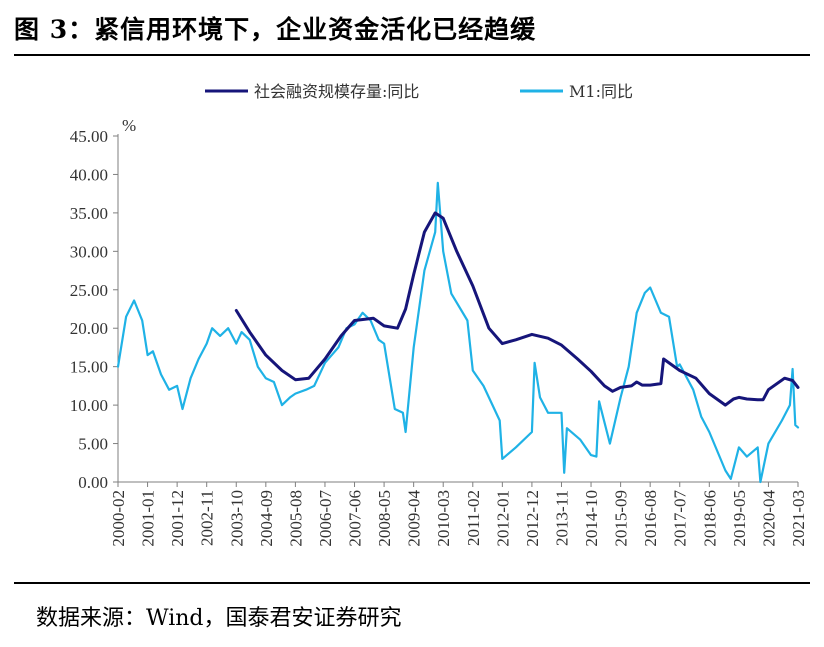  What do you see at coordinates (275, 29) in the screenshot?
I see `figure-title: 图 3：紧信用环境下，企业资金活化已经趋缓` at bounding box center [275, 29].